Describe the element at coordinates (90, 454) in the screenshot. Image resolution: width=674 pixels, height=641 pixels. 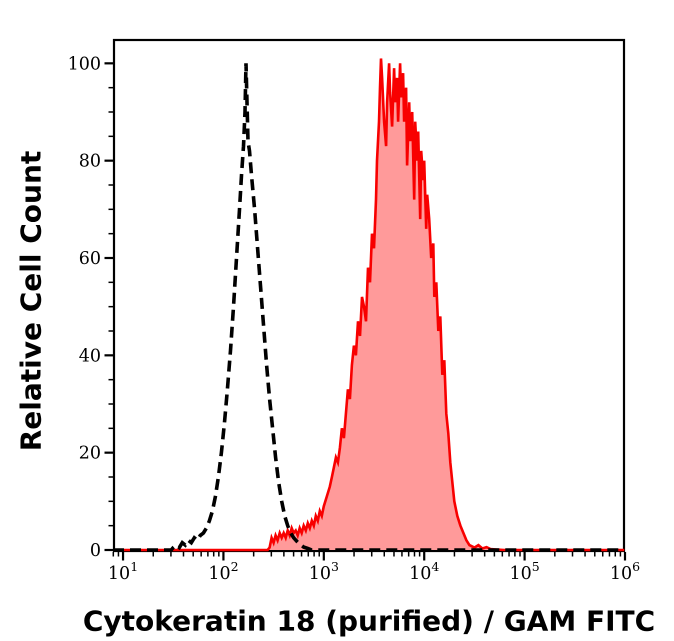
I see `y-tick-label: 20` at that location.